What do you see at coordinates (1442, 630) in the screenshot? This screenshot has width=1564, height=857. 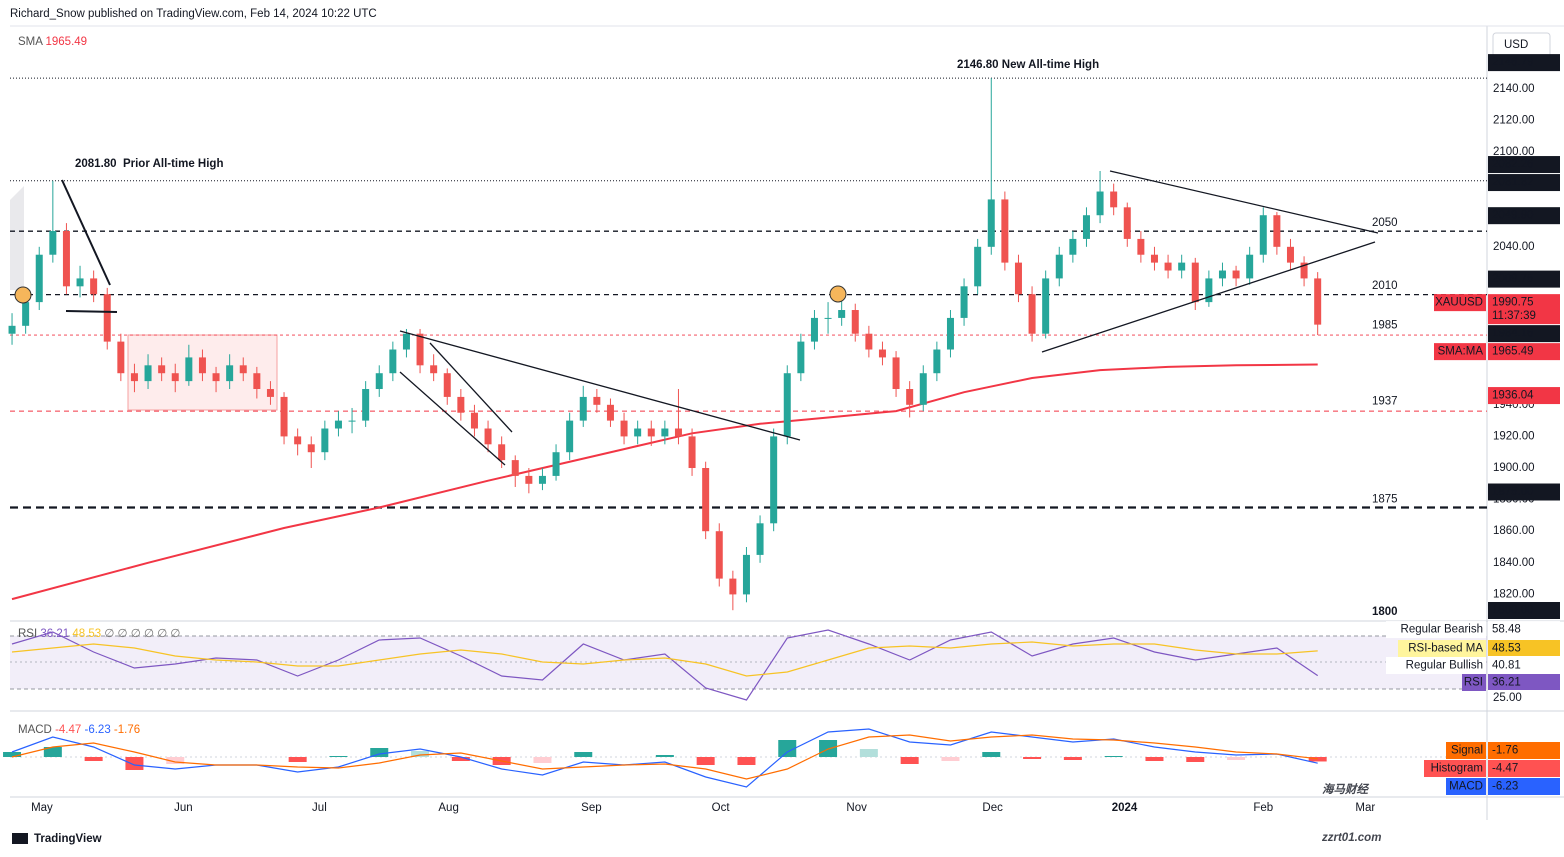 I see `side-badge-label: Regular Bearish` at bounding box center [1442, 630].